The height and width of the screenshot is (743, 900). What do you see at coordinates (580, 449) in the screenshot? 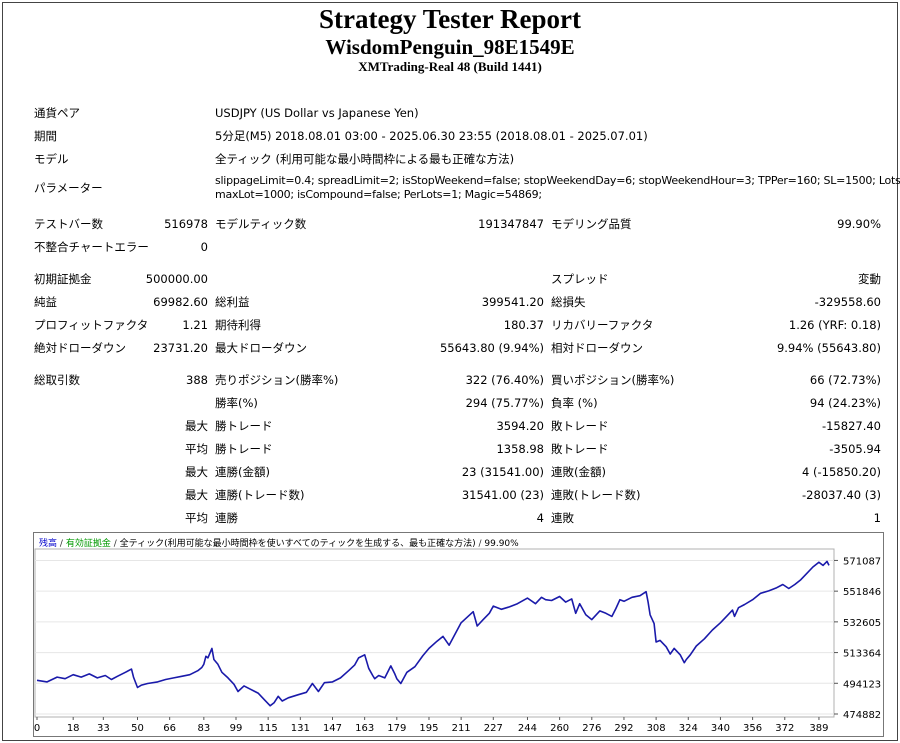
I see `avg-loss-label: 敗トレード` at bounding box center [580, 449].